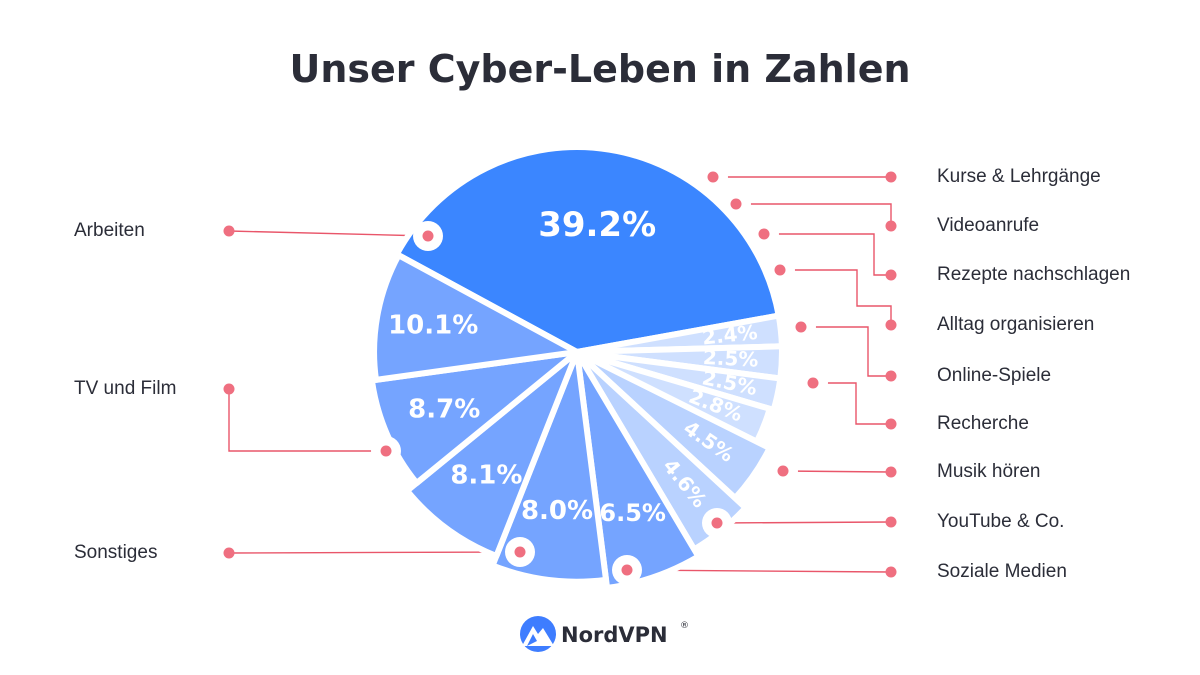  Describe the element at coordinates (597, 225) in the screenshot. I see `slice-value-label: 39.2%` at that location.